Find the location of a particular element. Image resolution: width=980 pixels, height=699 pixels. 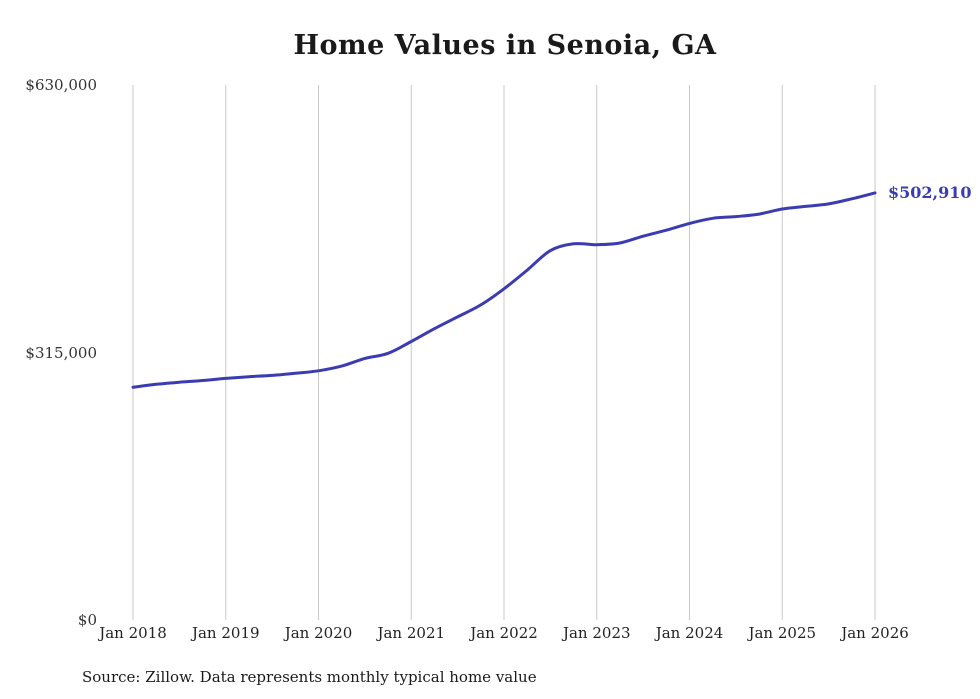

x-tick-label: Jan 2022 is located at coordinates (504, 633).